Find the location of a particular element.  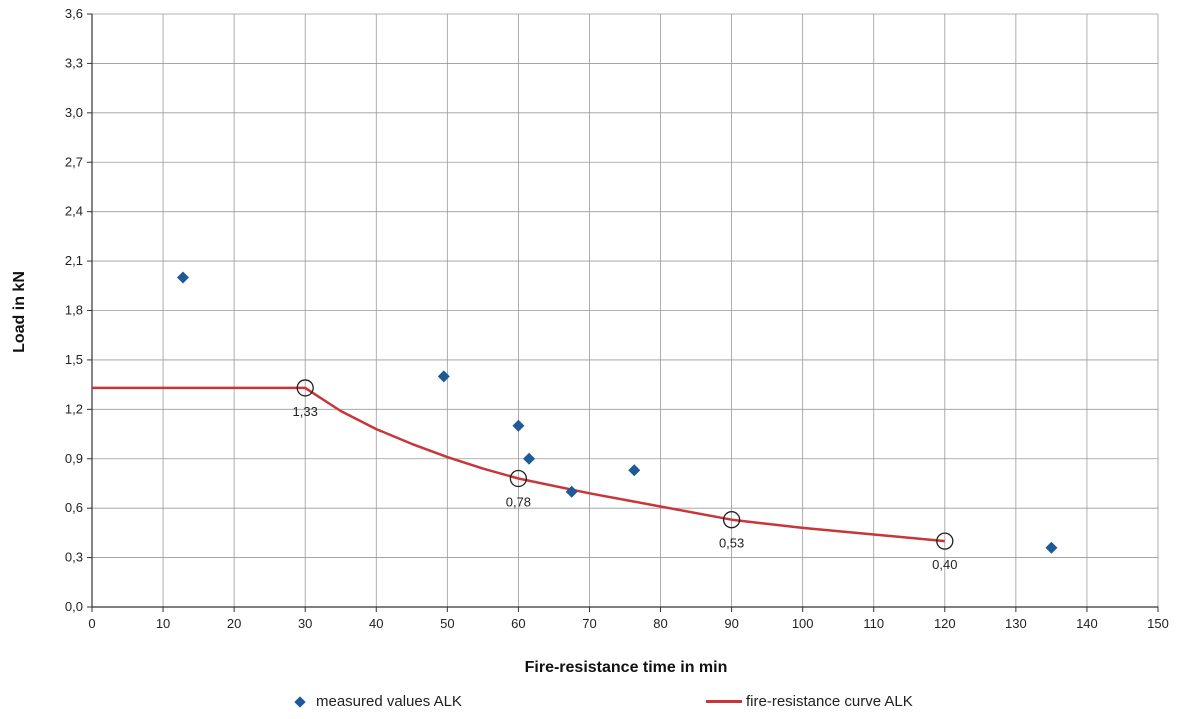

annotation-label: 1,33 is located at coordinates (305, 411).